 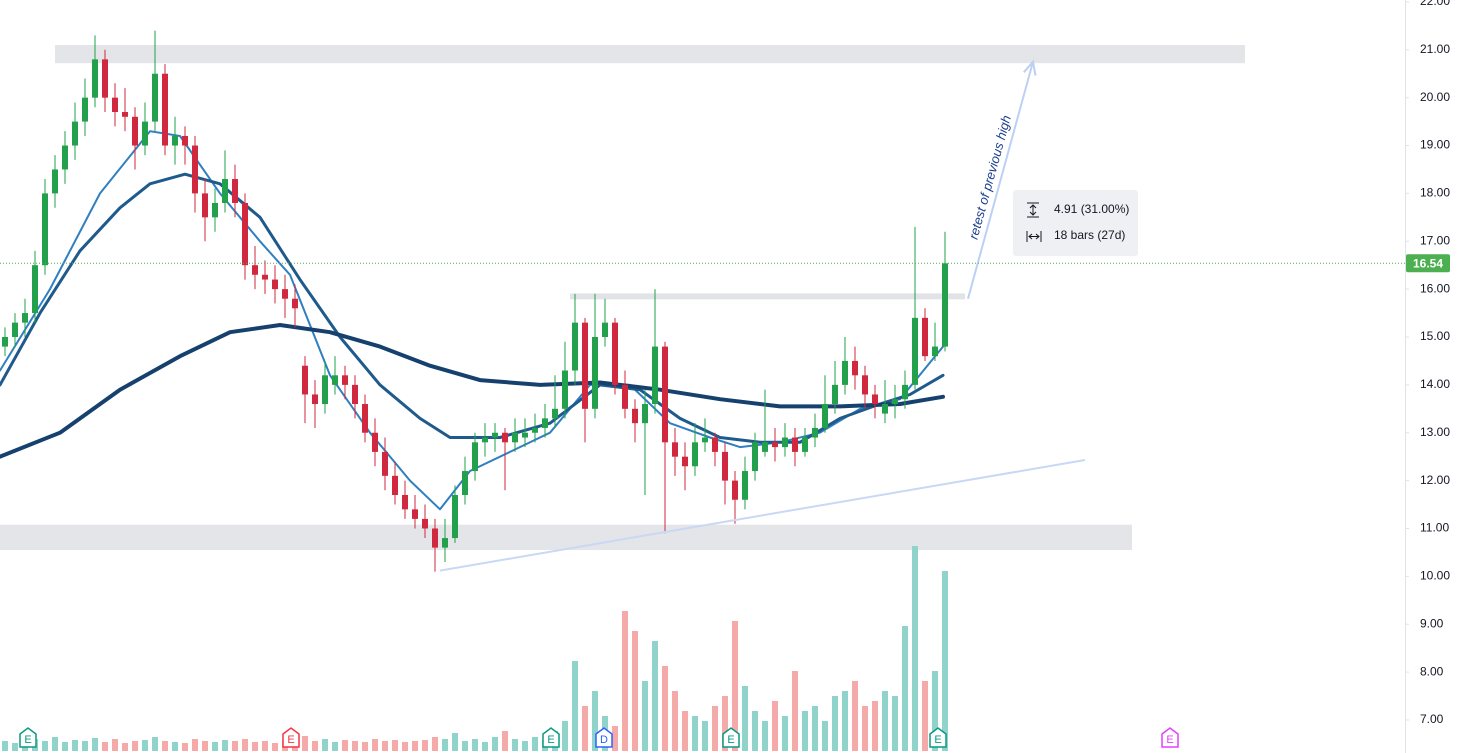 I want to click on measure-background, so click(x=1075, y=223).